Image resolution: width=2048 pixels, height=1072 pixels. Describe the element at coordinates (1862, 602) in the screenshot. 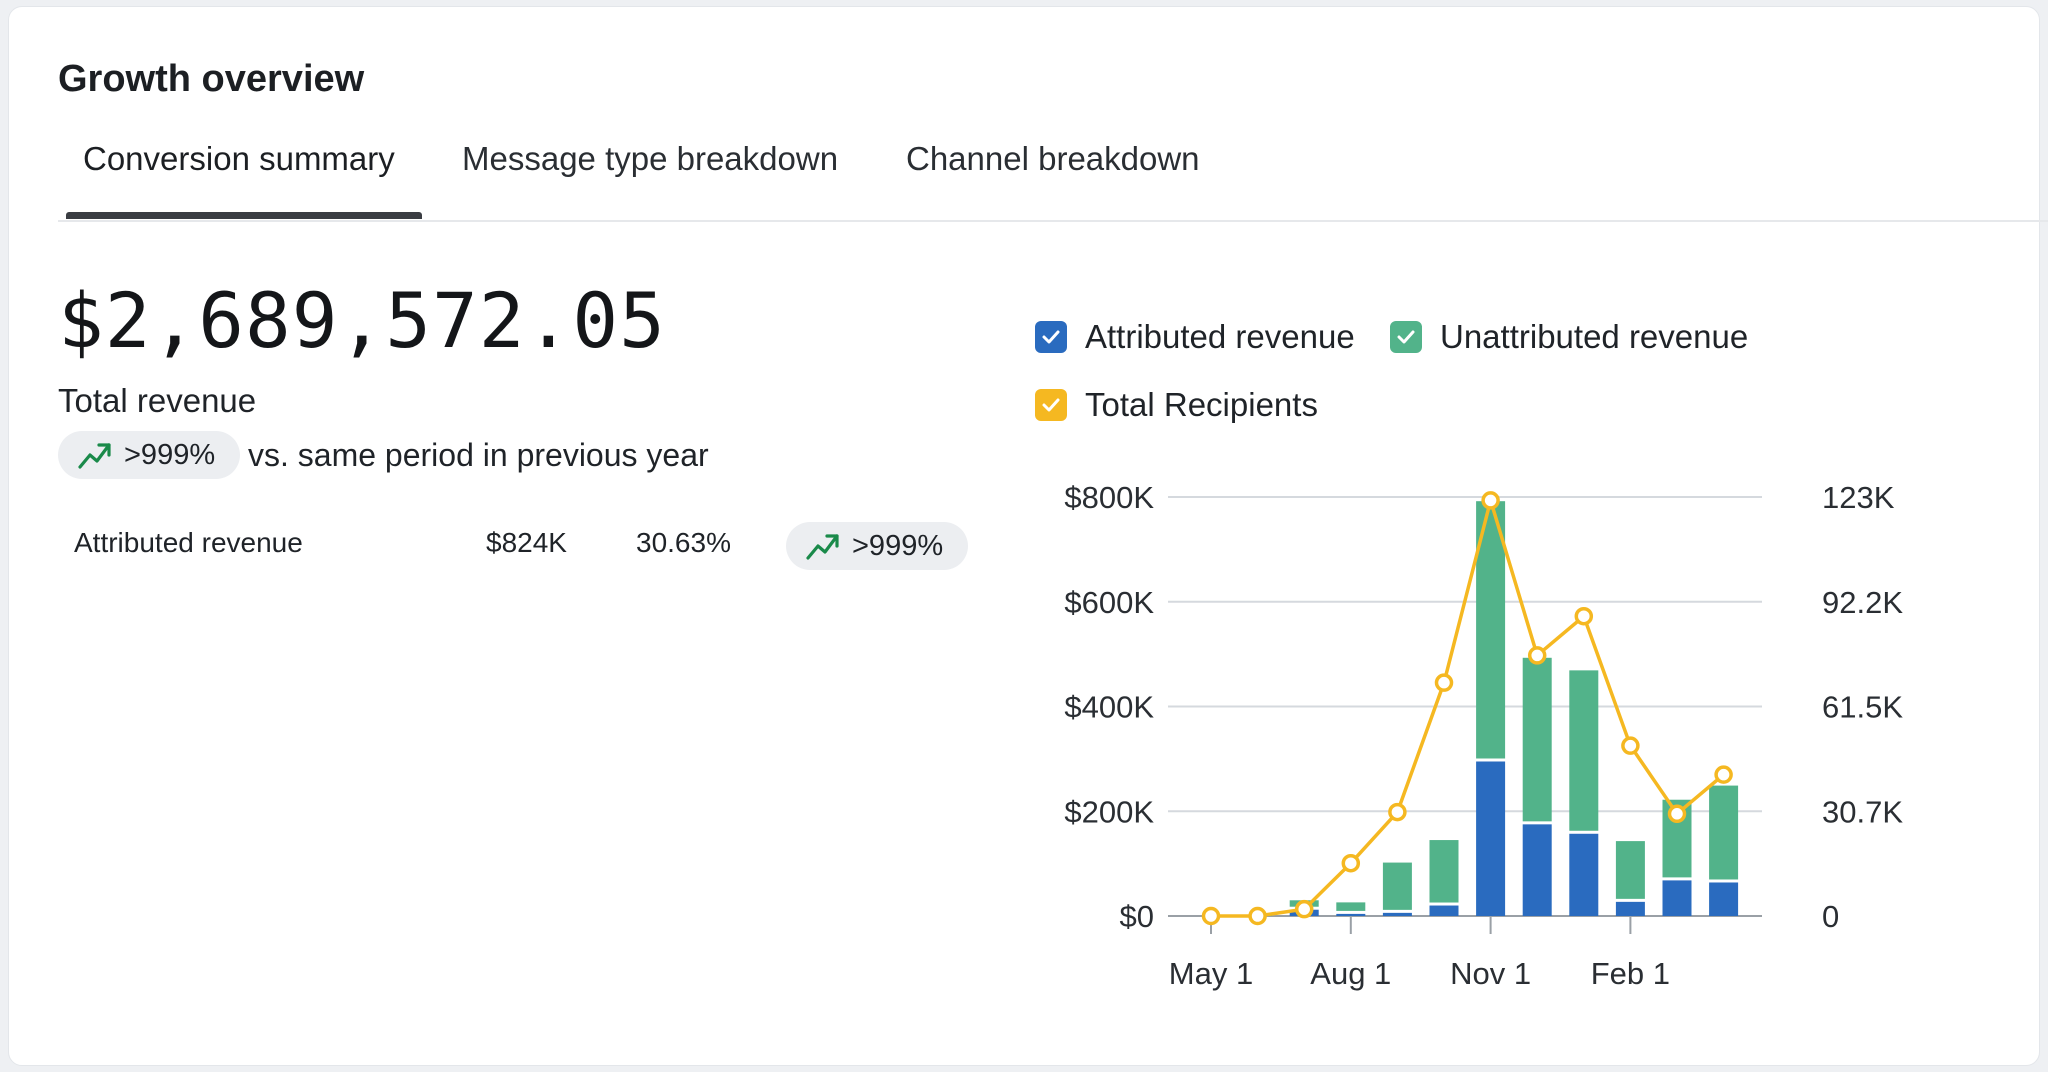

I see `y-right-tick-label: 92.2K` at that location.